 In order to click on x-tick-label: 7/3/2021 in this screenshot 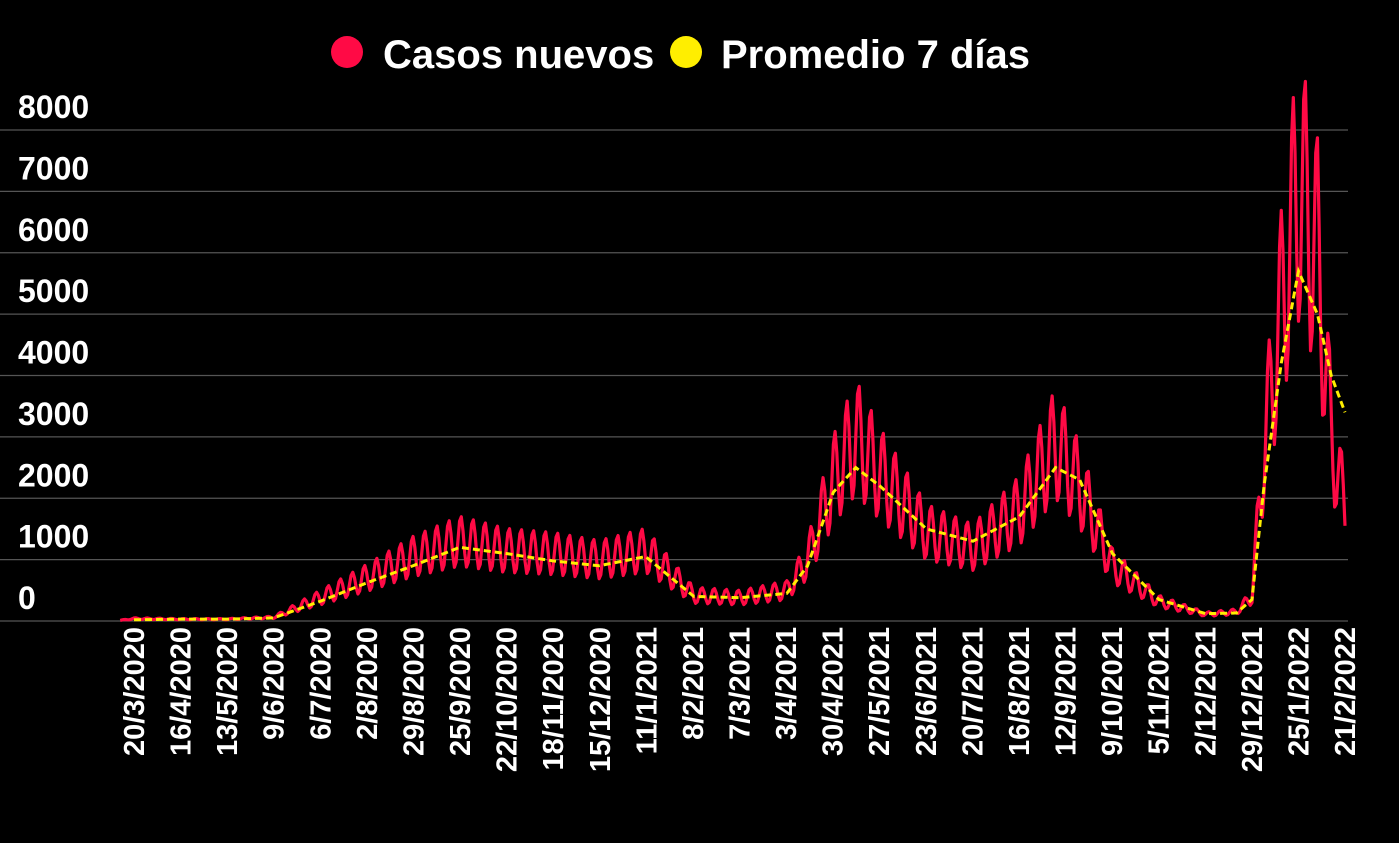, I will do `click(741, 683)`.